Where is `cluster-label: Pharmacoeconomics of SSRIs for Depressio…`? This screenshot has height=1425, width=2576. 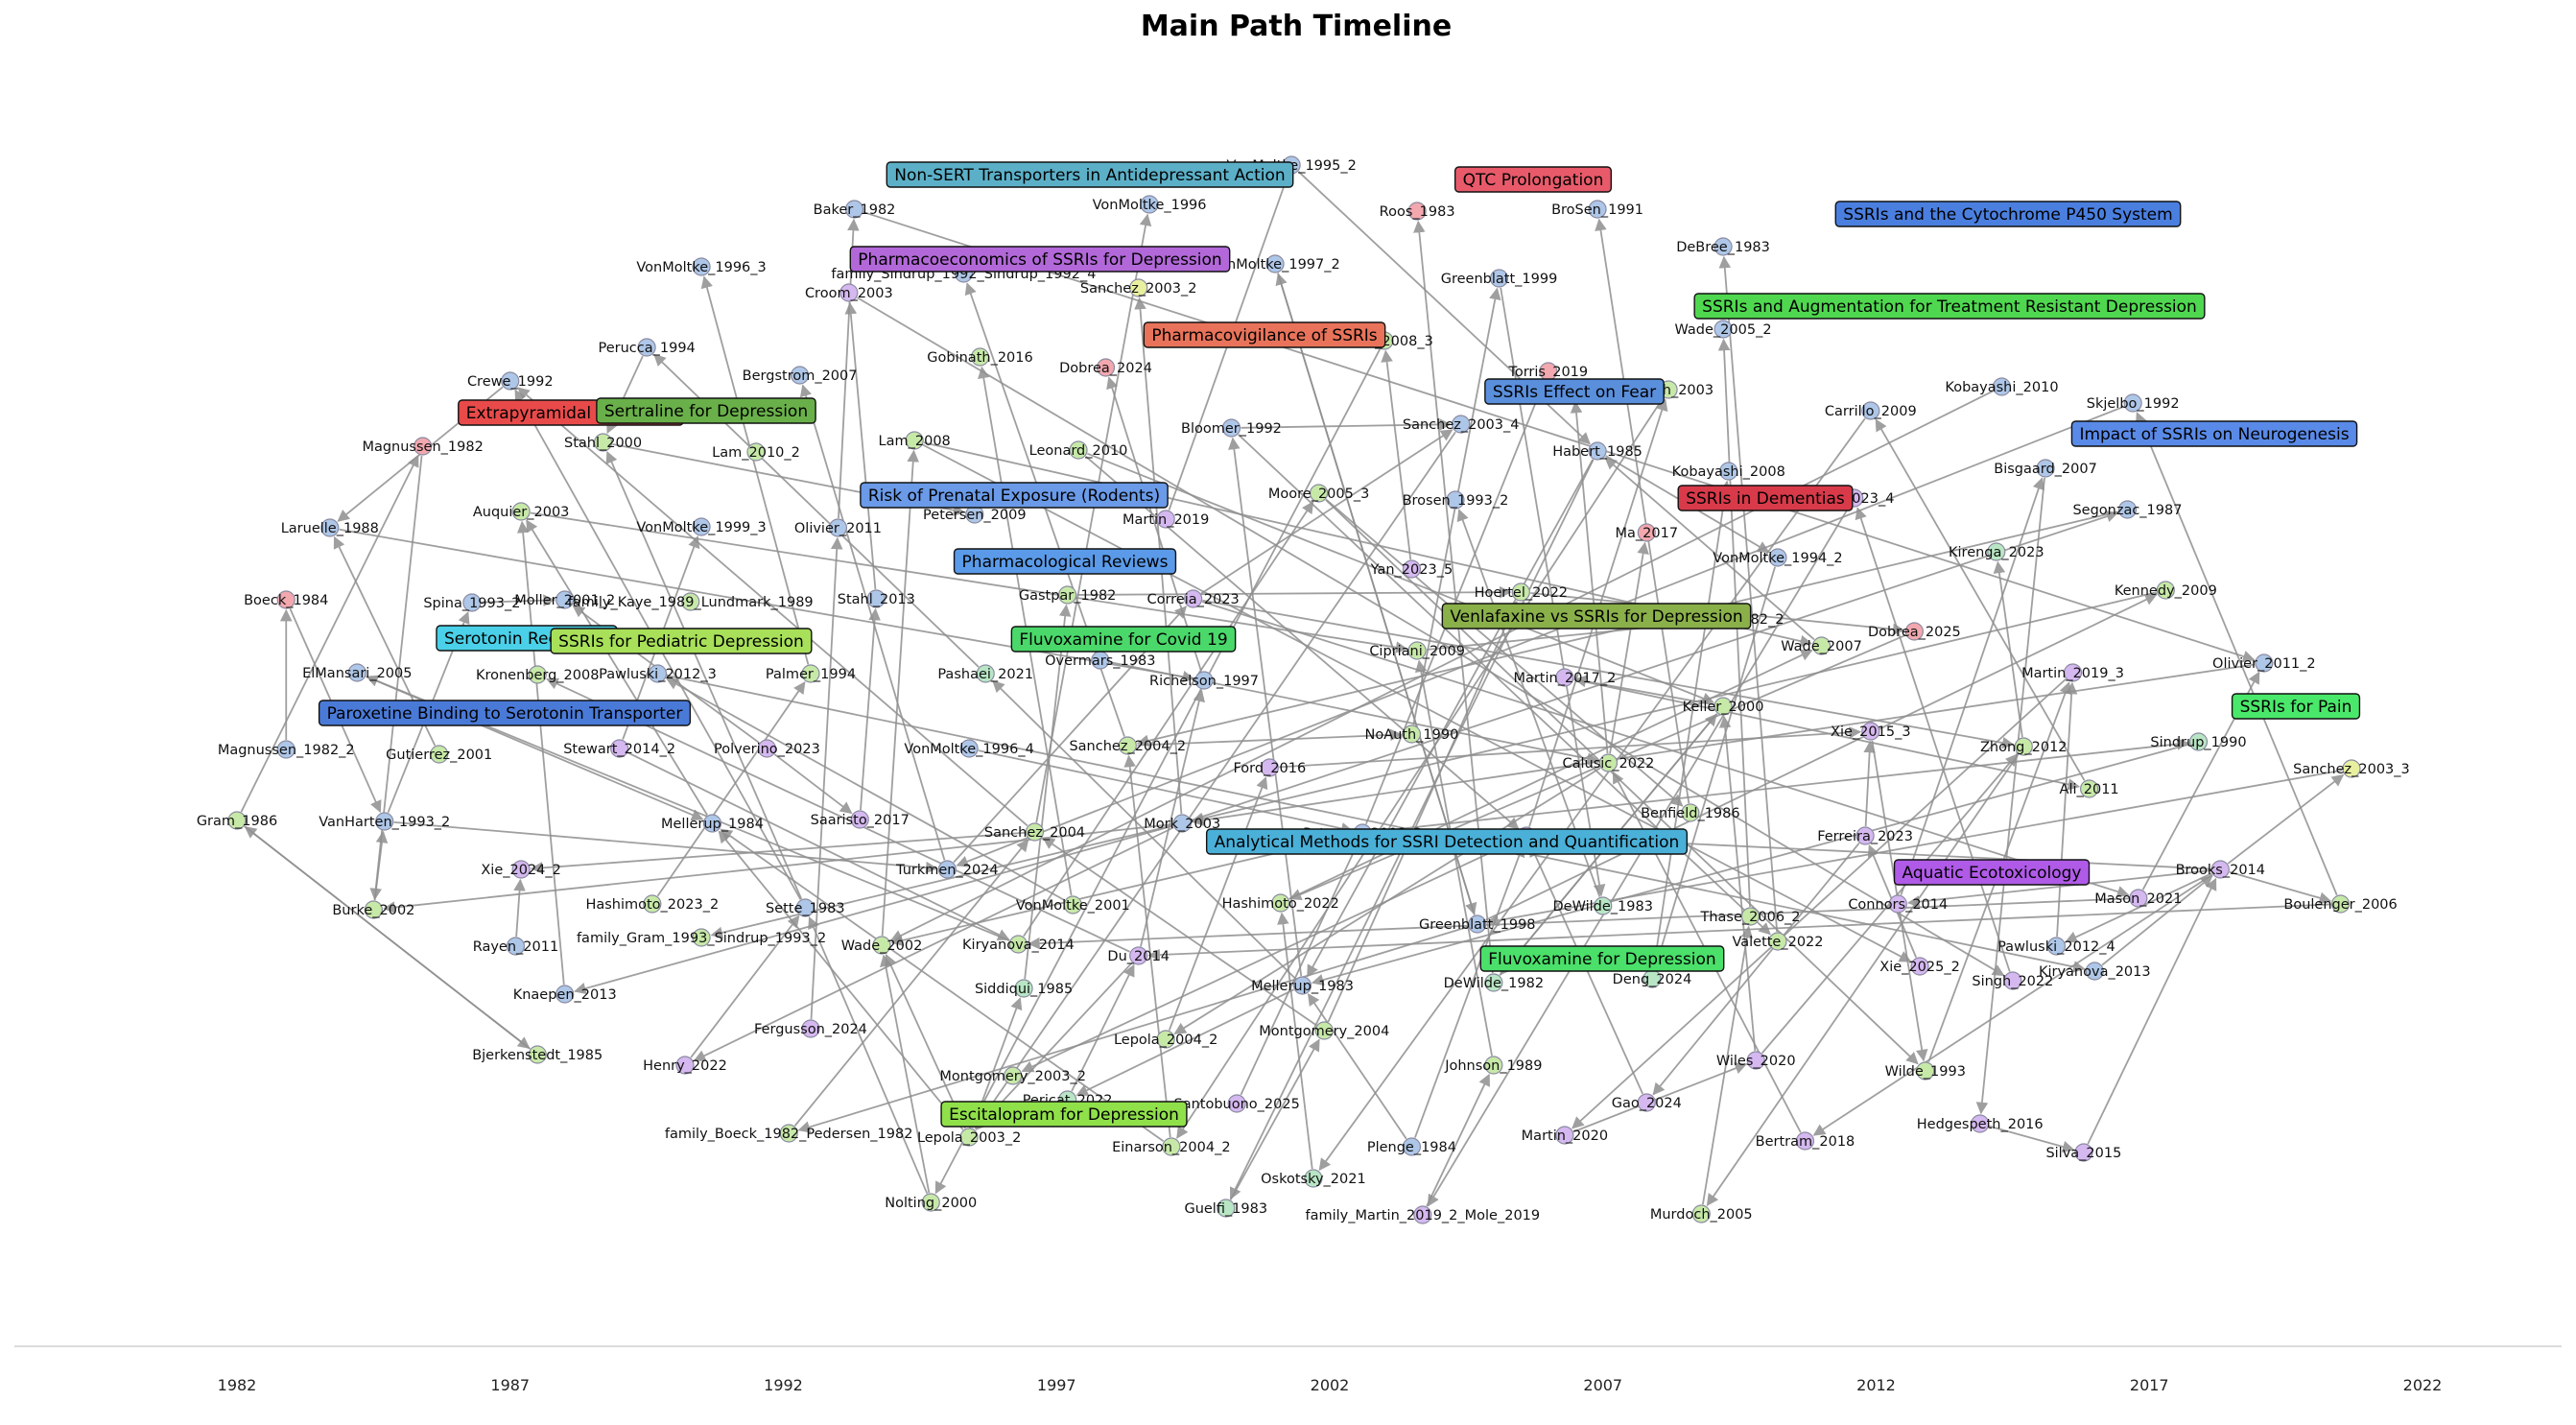
cluster-label: Pharmacoeconomics of SSRIs for Depressio… is located at coordinates (1040, 259).